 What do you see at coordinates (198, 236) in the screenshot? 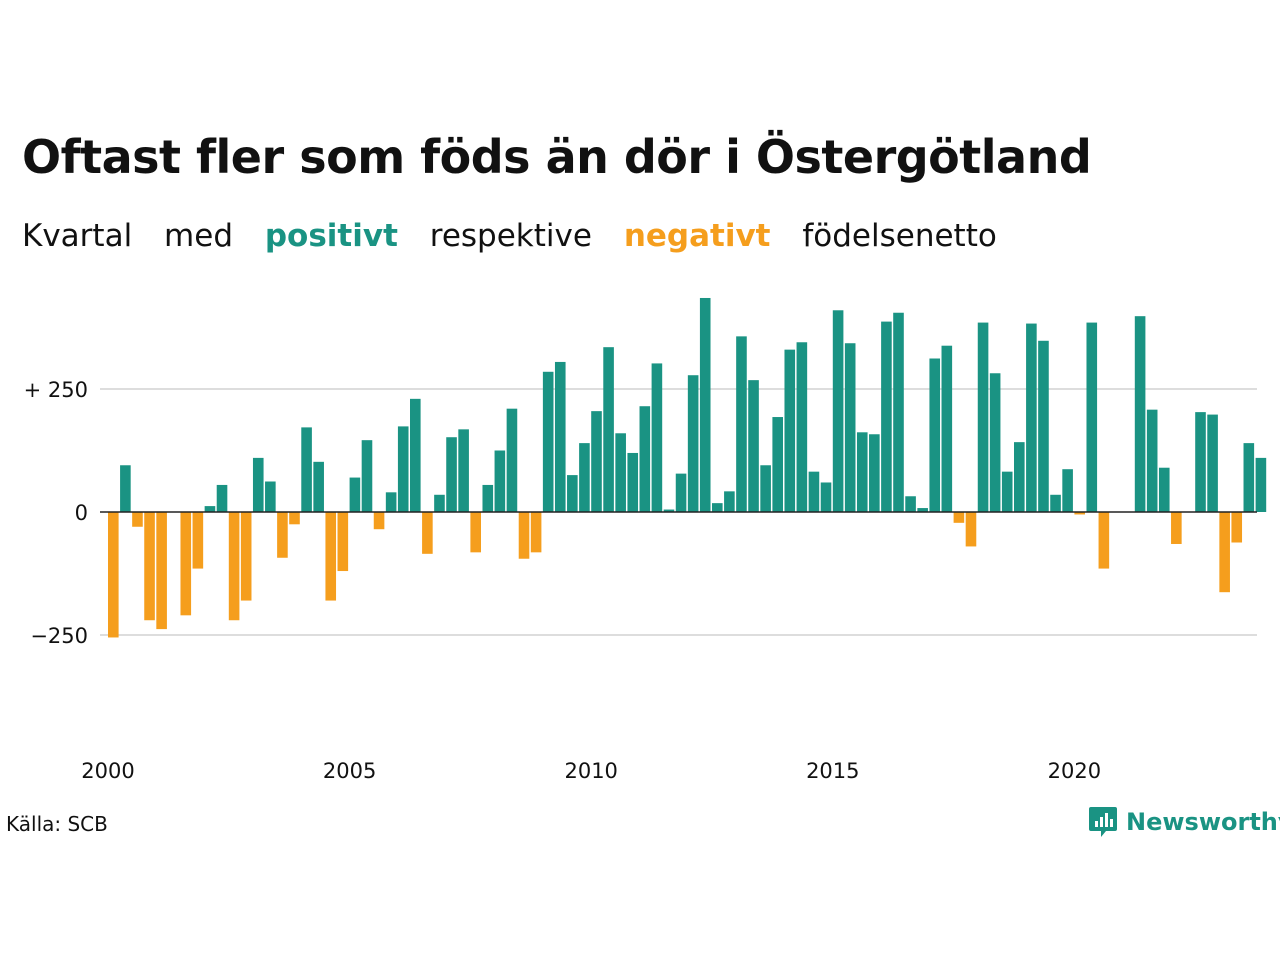
I see `subtitle-word: med` at bounding box center [198, 236].